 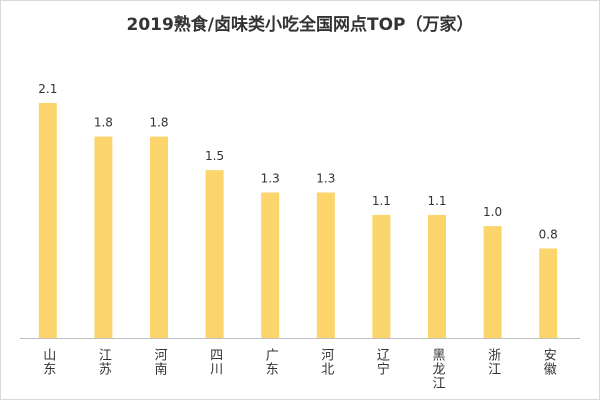 What do you see at coordinates (271, 362) in the screenshot?
I see `x-tick-label: 广东` at bounding box center [271, 362].